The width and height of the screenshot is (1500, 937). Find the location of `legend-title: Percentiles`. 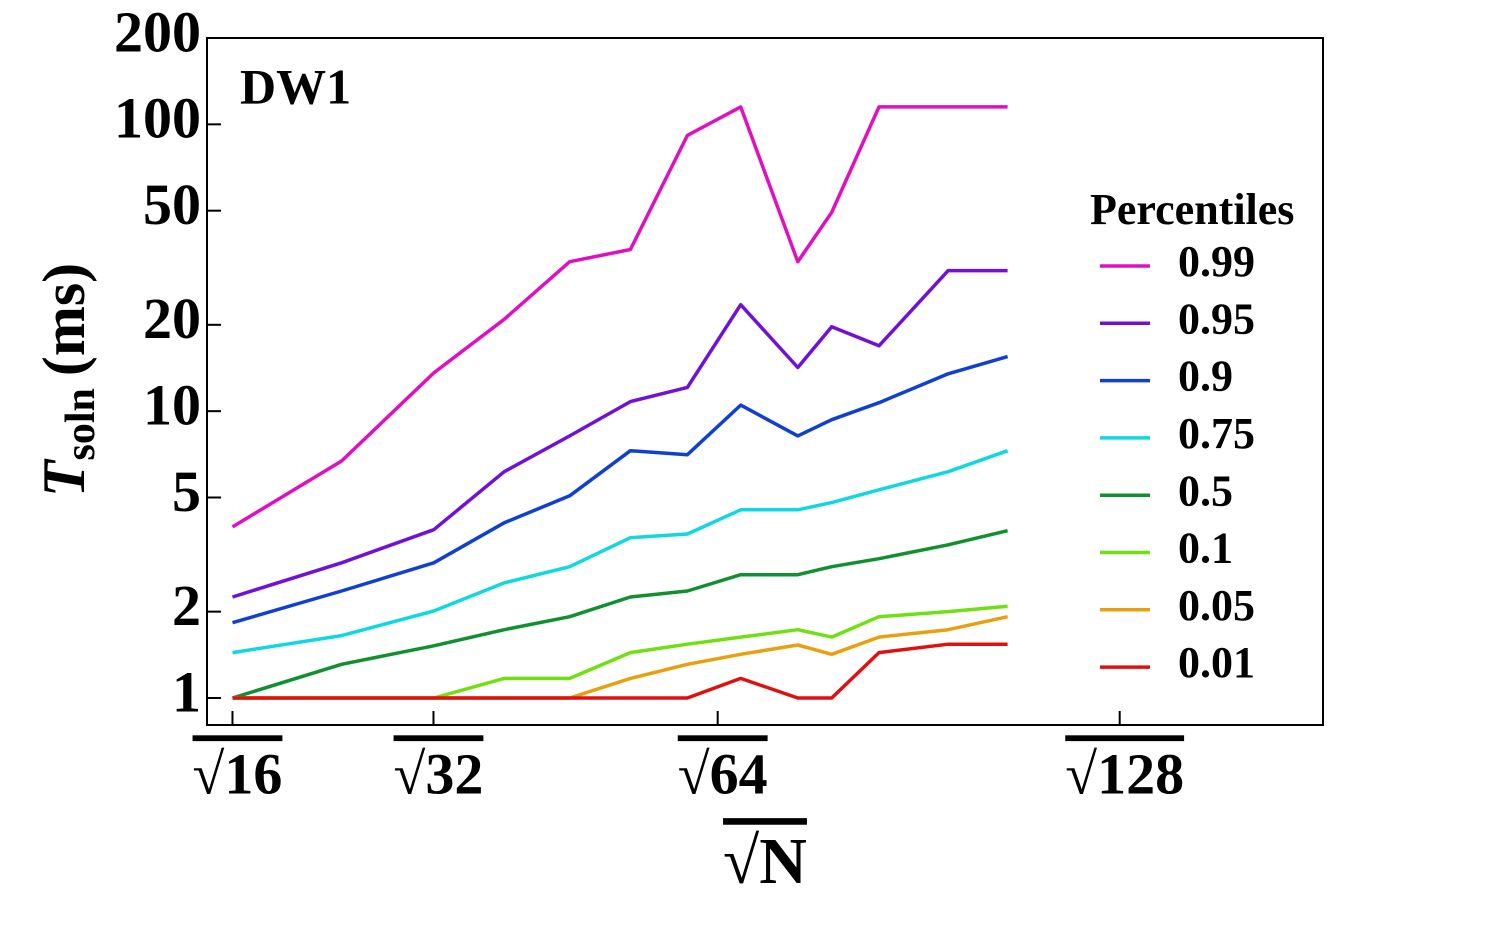

legend-title: Percentiles is located at coordinates (1192, 209).